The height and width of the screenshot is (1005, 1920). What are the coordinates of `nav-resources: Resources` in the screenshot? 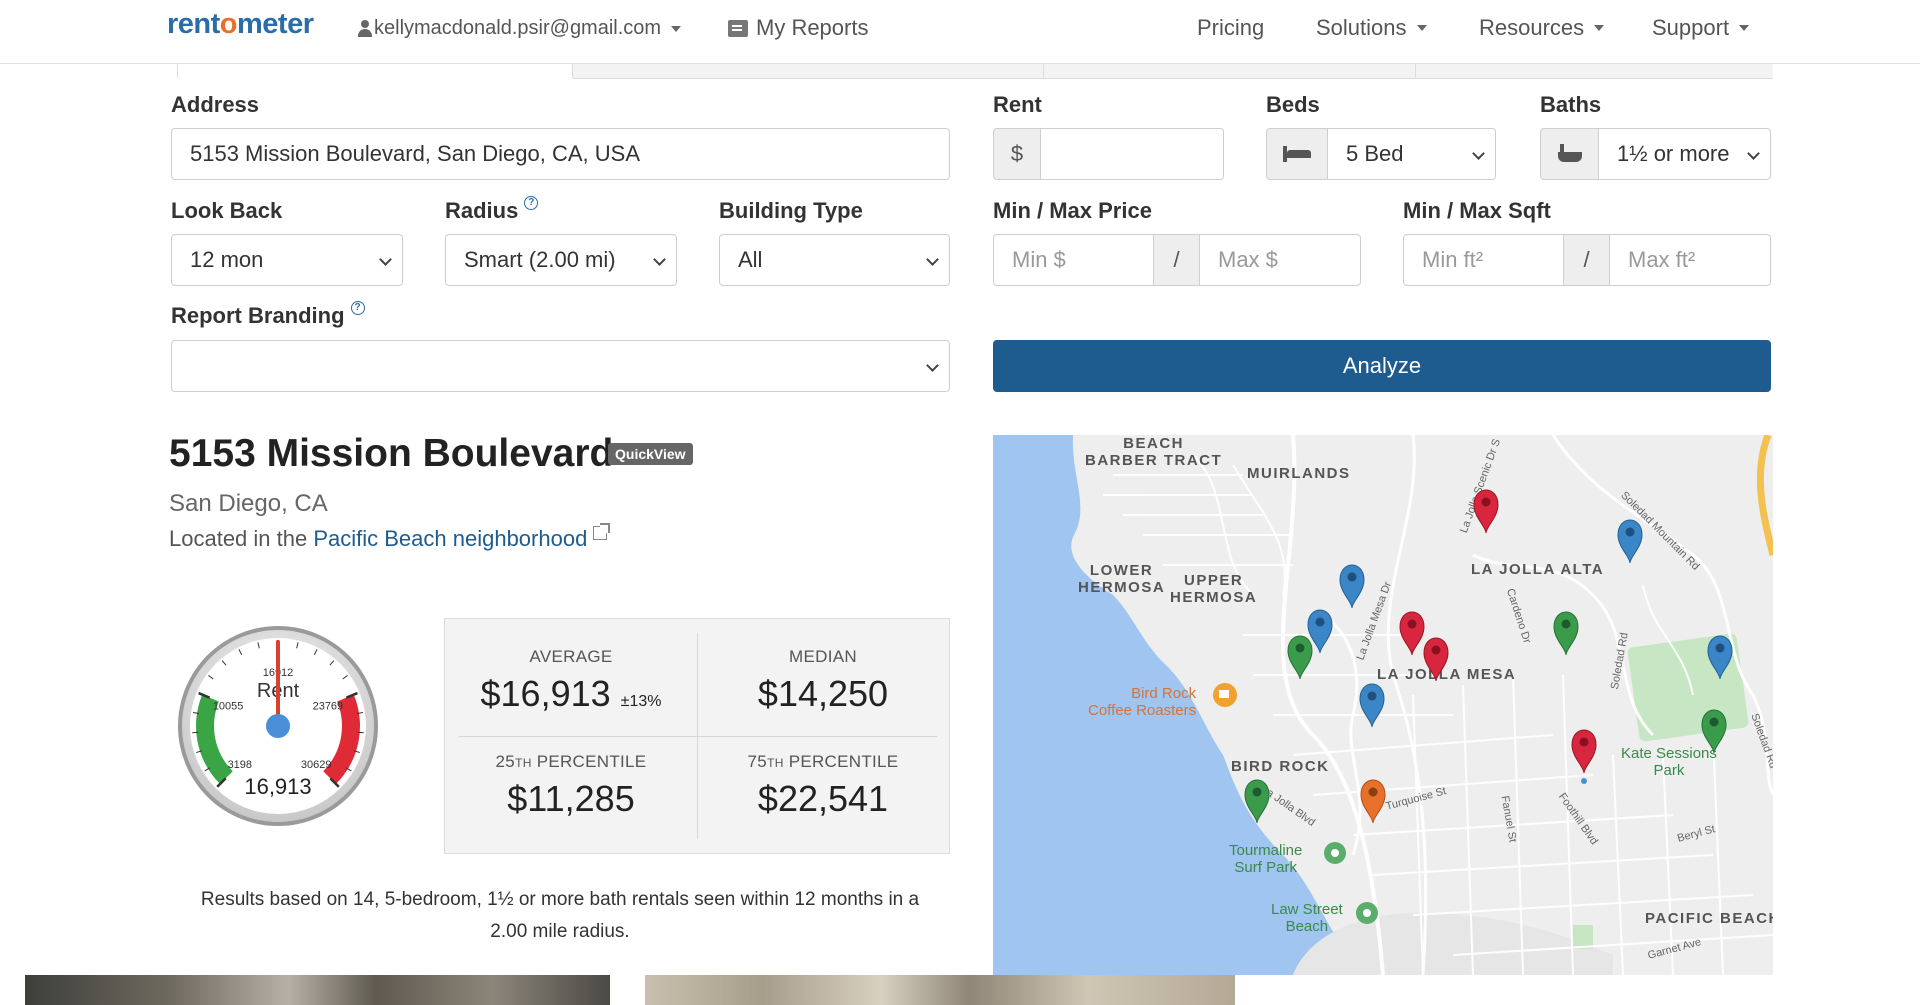 It's located at (1542, 28).